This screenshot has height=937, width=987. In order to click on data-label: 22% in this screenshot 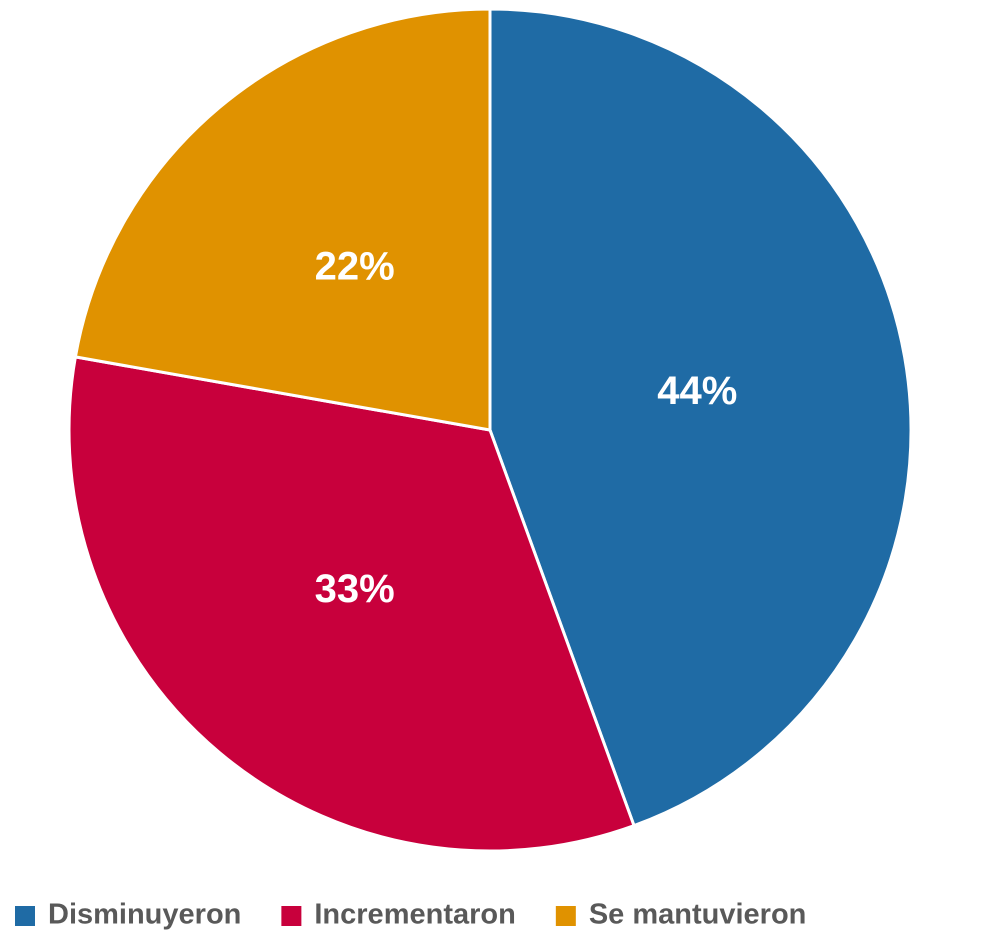, I will do `click(355, 266)`.